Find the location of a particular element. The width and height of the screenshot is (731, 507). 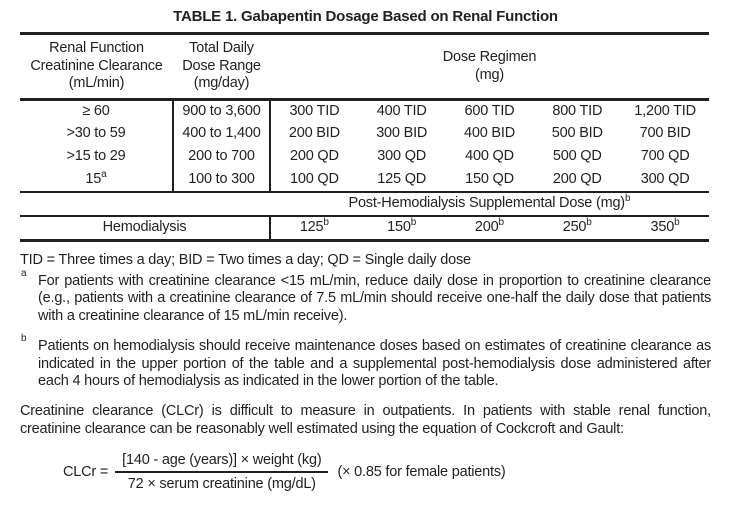

dose-cell: 400 QD is located at coordinates (489, 156).